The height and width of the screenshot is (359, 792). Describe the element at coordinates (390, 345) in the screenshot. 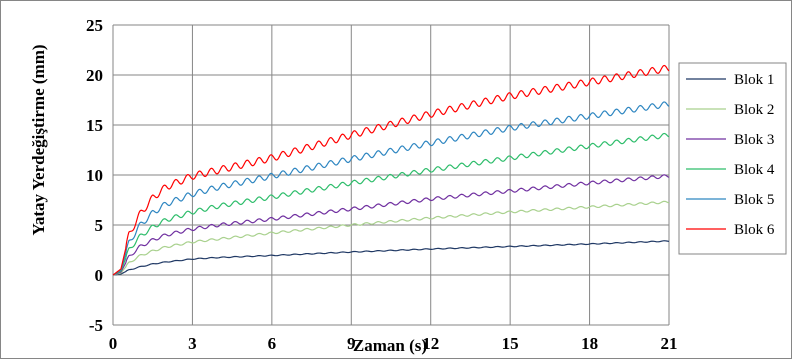

I see `x-axis-title: Zaman (s)` at that location.